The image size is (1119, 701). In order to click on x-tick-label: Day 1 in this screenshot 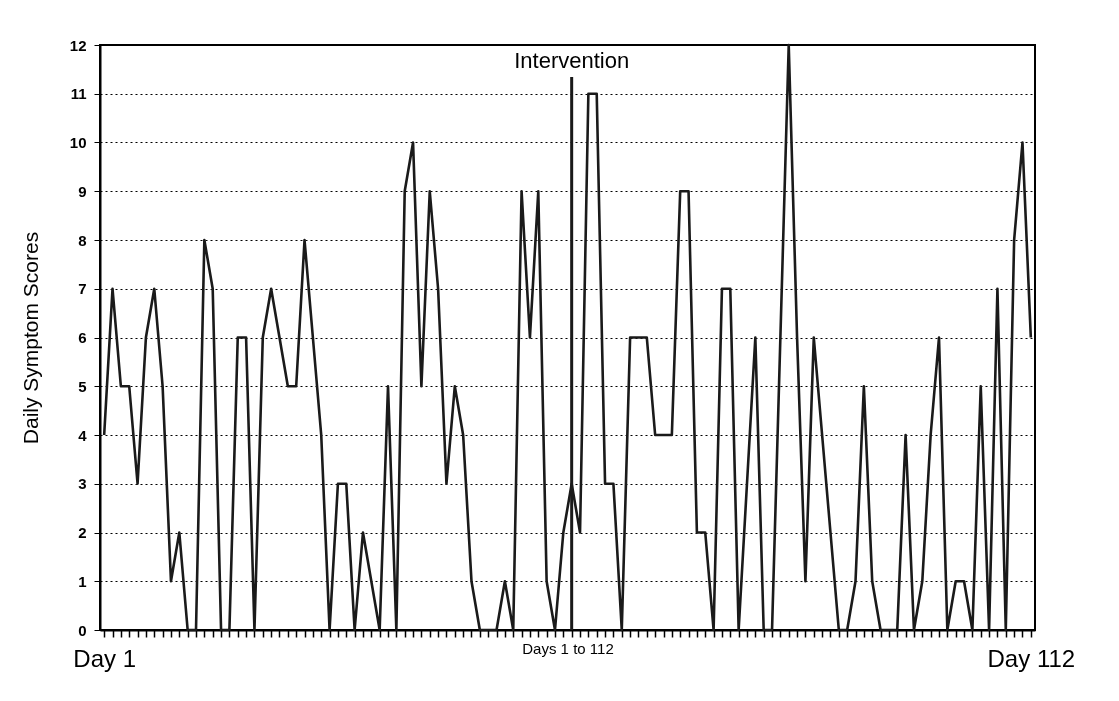, I will do `click(105, 658)`.